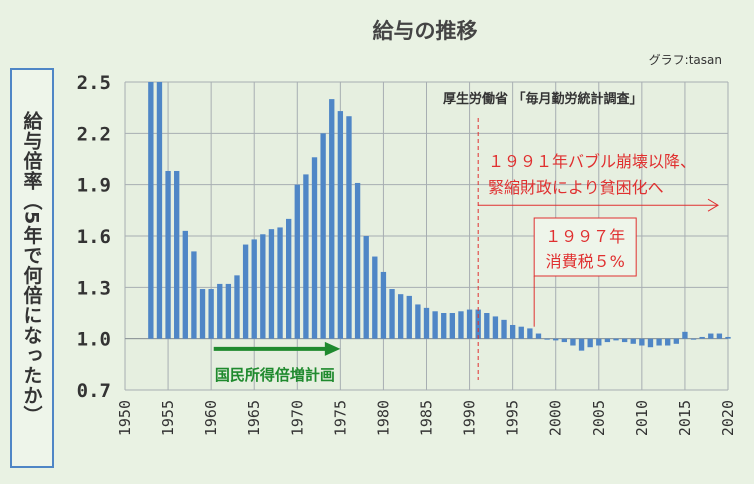 This screenshot has width=754, height=484. I want to click on y-tick-label: 1.0, so click(94, 340).